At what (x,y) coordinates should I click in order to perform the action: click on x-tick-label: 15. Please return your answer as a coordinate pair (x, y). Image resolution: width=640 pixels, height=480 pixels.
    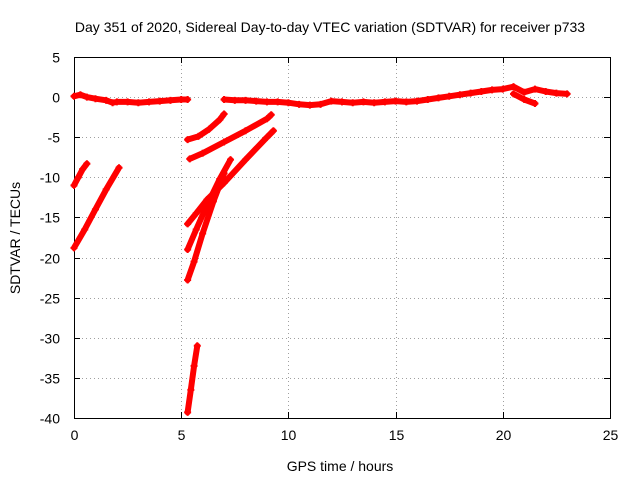
    Looking at the image, I should click on (397, 435).